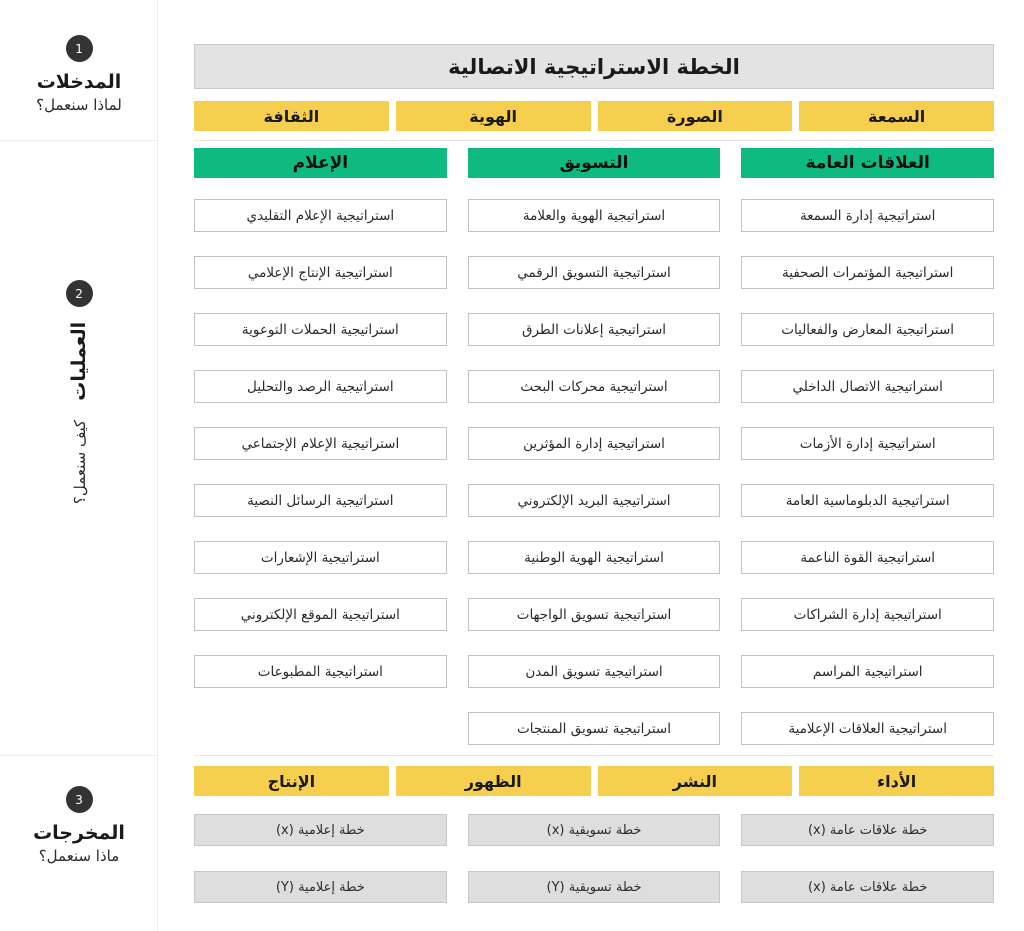  Describe the element at coordinates (320, 887) in the screenshot. I see `output-plan-item: خطة إعلامية (Y)` at that location.